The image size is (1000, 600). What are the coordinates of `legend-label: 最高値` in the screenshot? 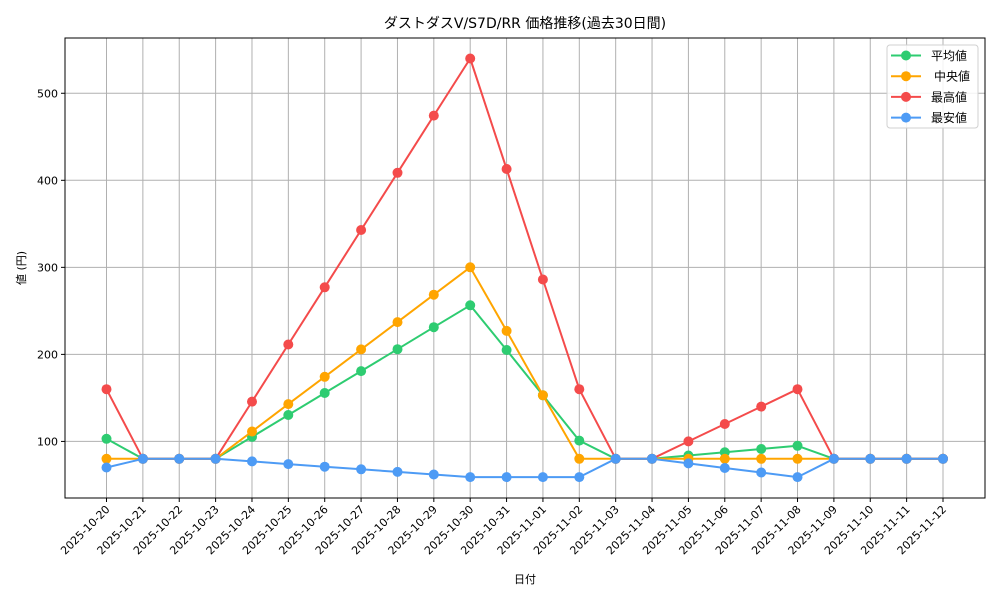 It's located at (949, 96).